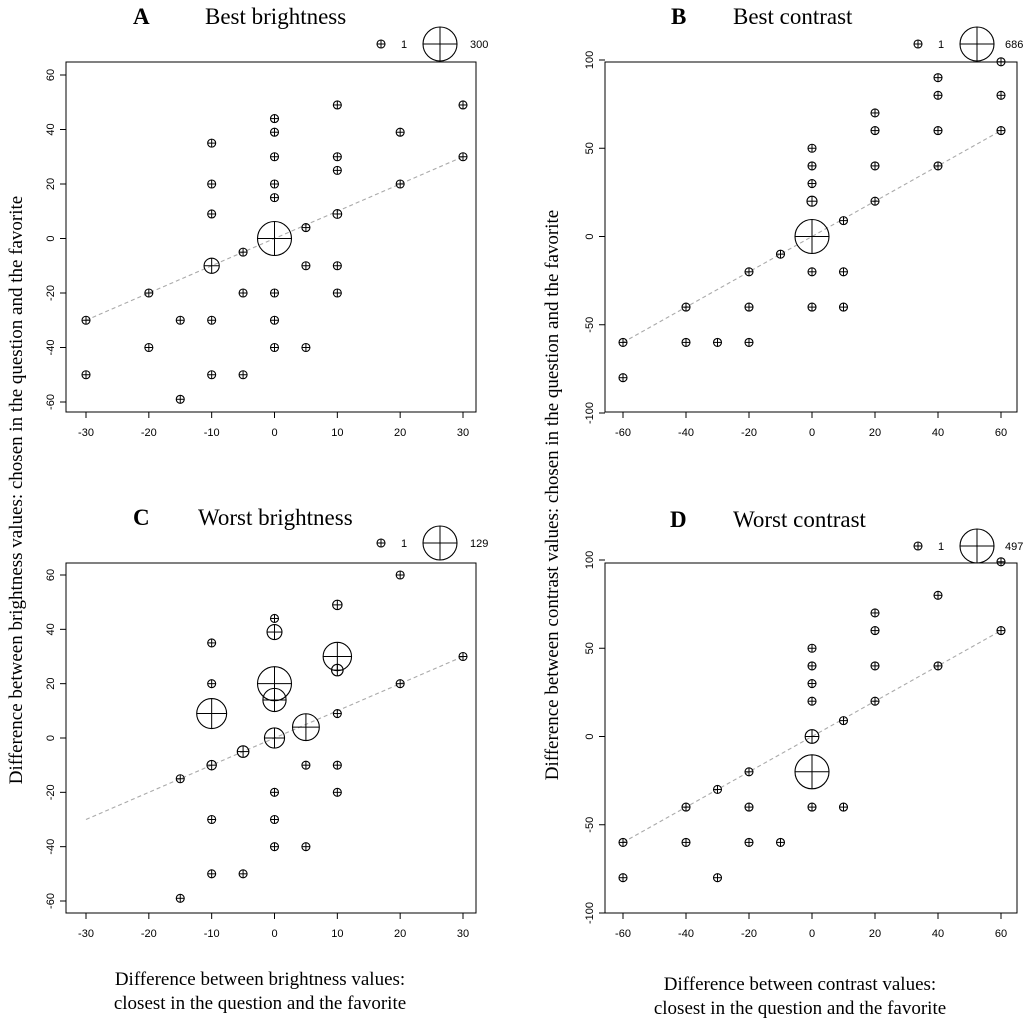  I want to click on y-tick-label: 20, so click(51, 184).